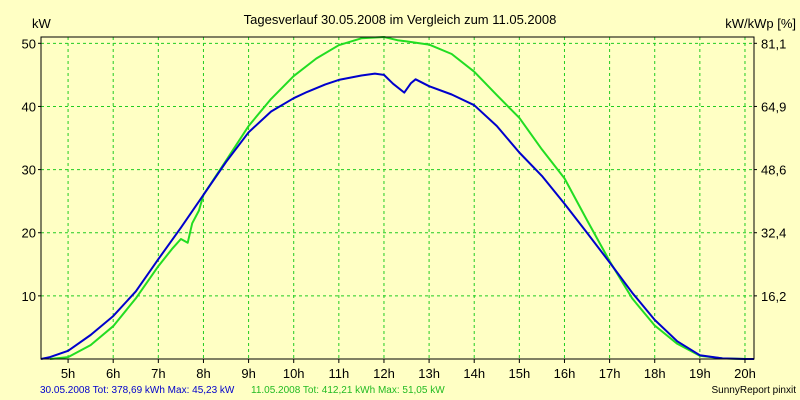 The width and height of the screenshot is (800, 400). Describe the element at coordinates (384, 373) in the screenshot. I see `x-tick-label: 12h` at that location.